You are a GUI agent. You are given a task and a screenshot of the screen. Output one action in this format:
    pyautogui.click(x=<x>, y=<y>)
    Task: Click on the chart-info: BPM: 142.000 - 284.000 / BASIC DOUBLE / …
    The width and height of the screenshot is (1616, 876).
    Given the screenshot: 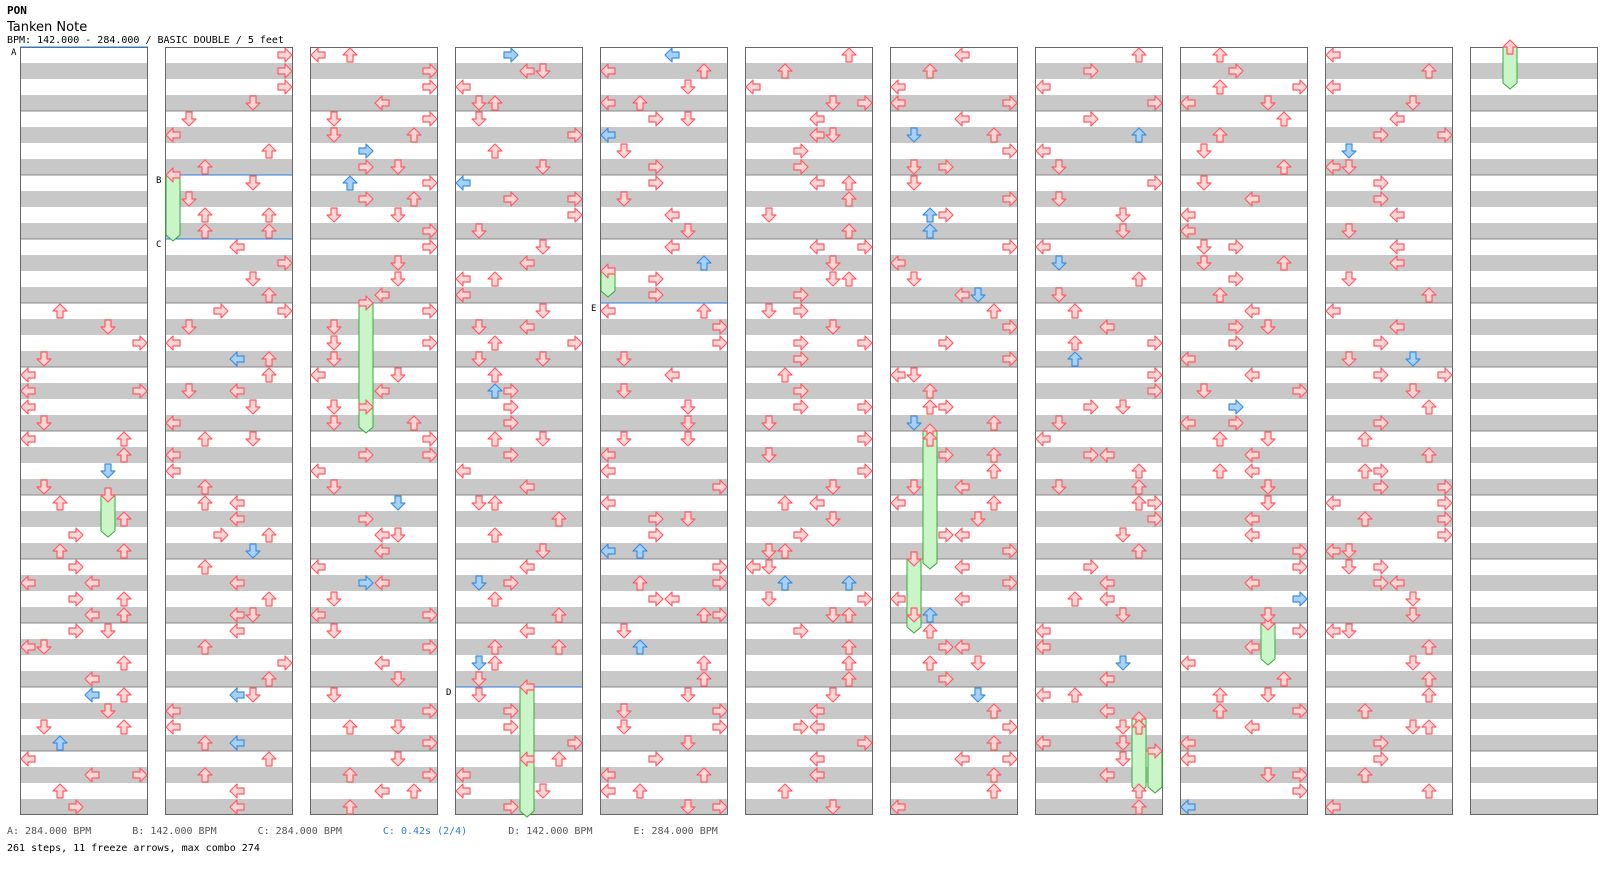 What is the action you would take?
    pyautogui.click(x=145, y=40)
    